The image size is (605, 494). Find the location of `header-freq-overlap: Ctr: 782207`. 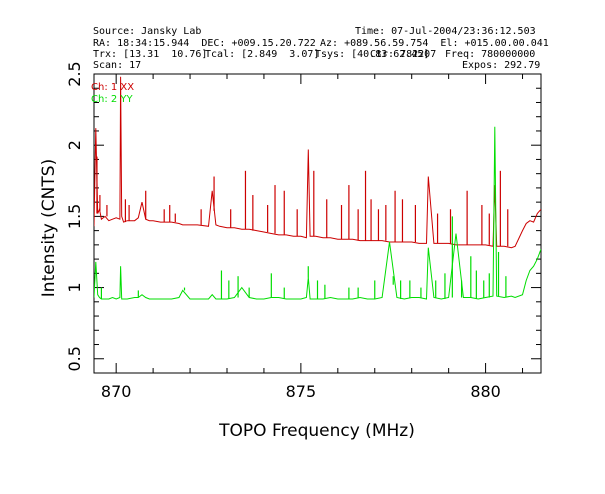

header-freq-overlap: Ctr: 782207 is located at coordinates (403, 54).